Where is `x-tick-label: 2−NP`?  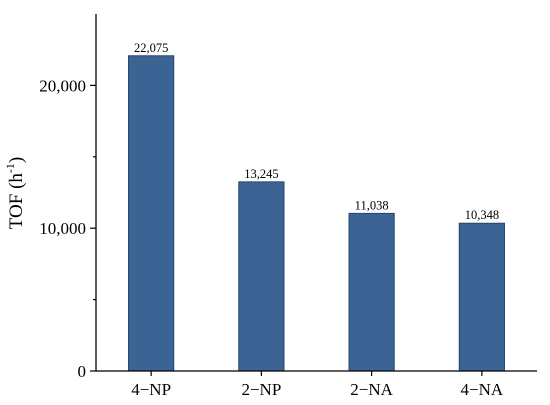 x-tick-label: 2−NP is located at coordinates (261, 389).